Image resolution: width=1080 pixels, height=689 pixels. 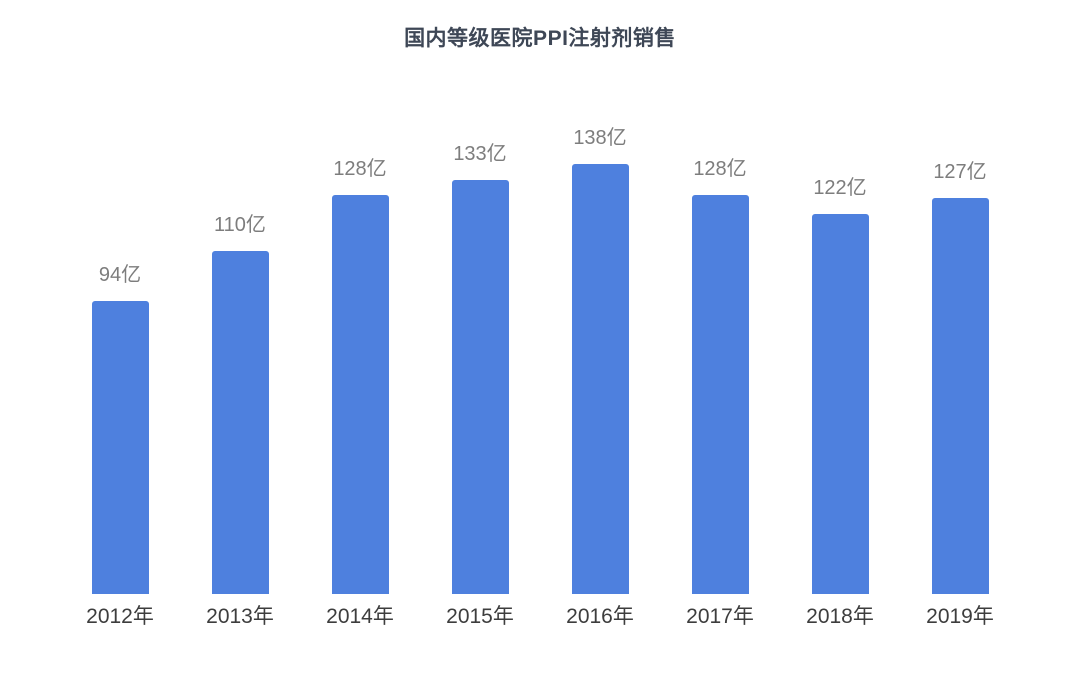 What do you see at coordinates (120, 616) in the screenshot?
I see `x-axis-label: 2012年` at bounding box center [120, 616].